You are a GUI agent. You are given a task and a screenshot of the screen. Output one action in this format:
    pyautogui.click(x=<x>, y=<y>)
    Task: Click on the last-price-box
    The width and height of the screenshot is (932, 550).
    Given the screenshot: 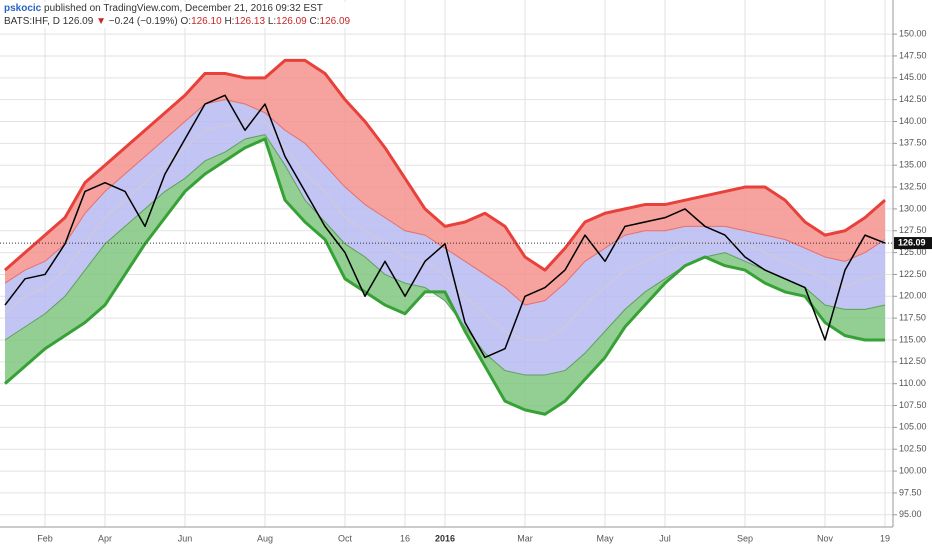 What is the action you would take?
    pyautogui.click(x=913, y=243)
    